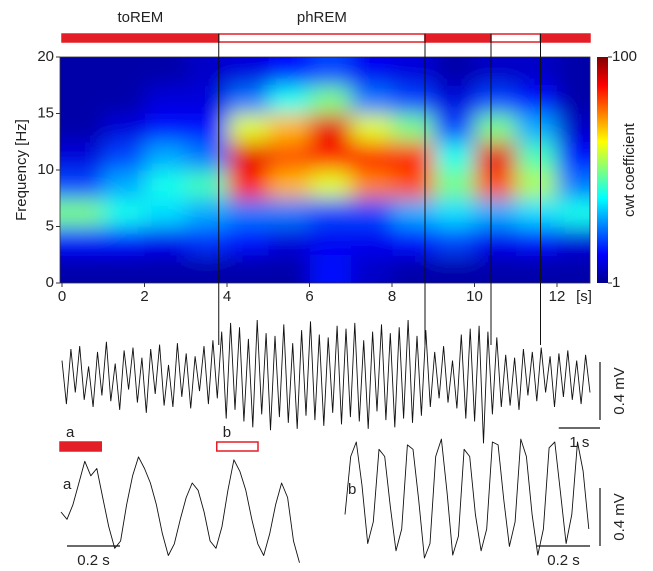  Describe the element at coordinates (227, 432) in the screenshot. I see `window-label: b` at that location.